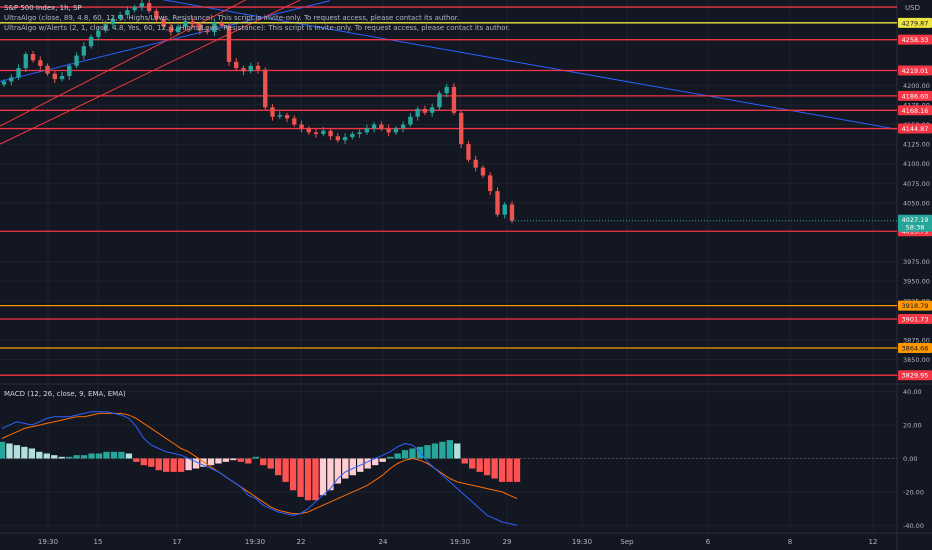 The image size is (932, 550). What do you see at coordinates (916, 203) in the screenshot?
I see `y-tick-label: 4050.00` at bounding box center [916, 203].